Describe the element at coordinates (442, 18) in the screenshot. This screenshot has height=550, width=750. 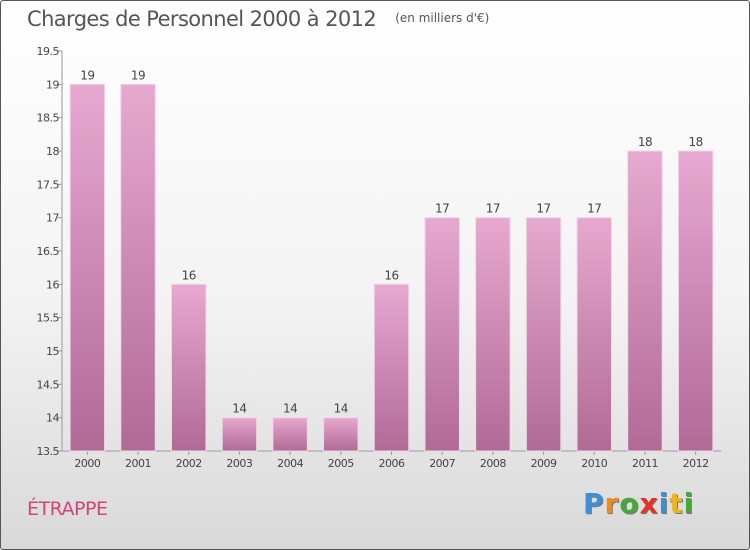
I see `chart-subtitle: (en milliers d'€)` at that location.